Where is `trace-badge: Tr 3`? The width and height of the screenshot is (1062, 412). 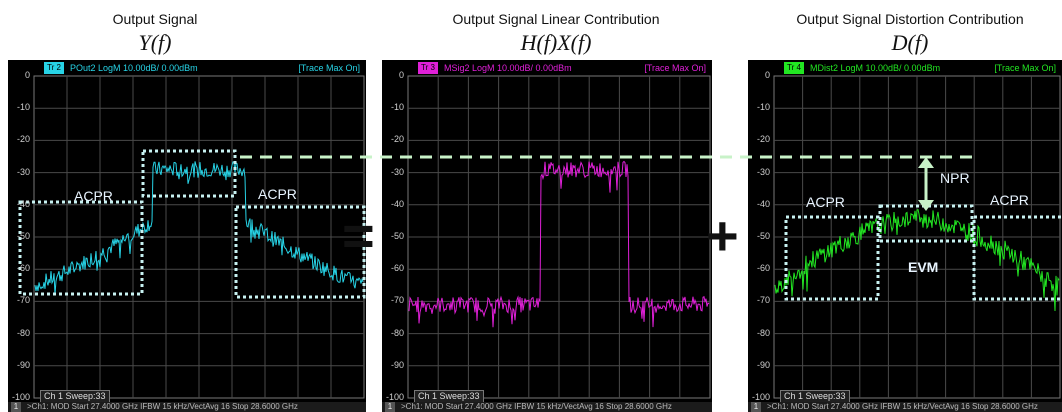
trace-badge: Tr 3 is located at coordinates (428, 68).